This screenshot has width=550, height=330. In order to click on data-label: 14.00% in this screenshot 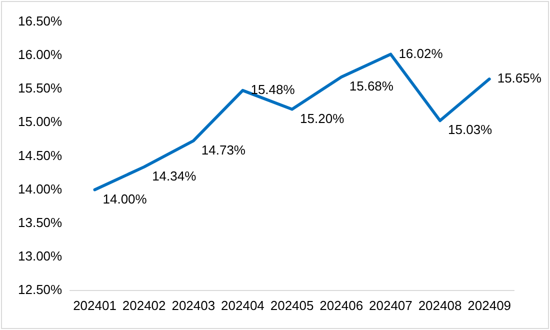, I will do `click(125, 198)`.